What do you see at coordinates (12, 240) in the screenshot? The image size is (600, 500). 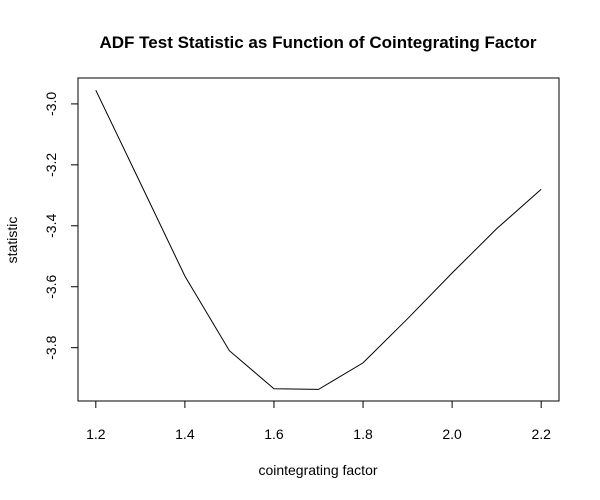 I see `y-axis-label: statistic` at bounding box center [12, 240].